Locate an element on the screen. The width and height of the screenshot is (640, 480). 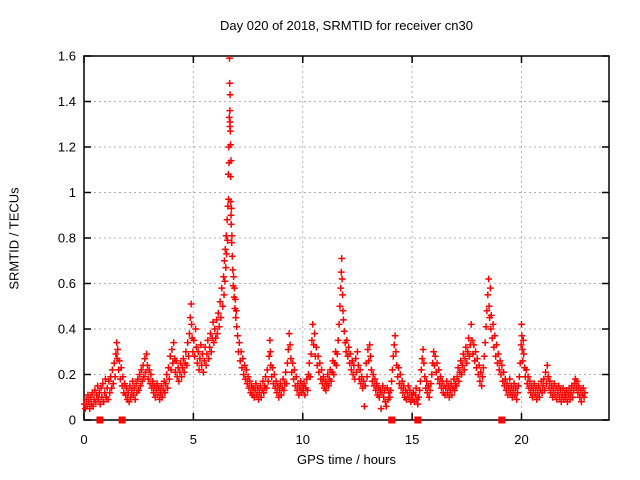
y-tick-label: 1.2 is located at coordinates (67, 147).